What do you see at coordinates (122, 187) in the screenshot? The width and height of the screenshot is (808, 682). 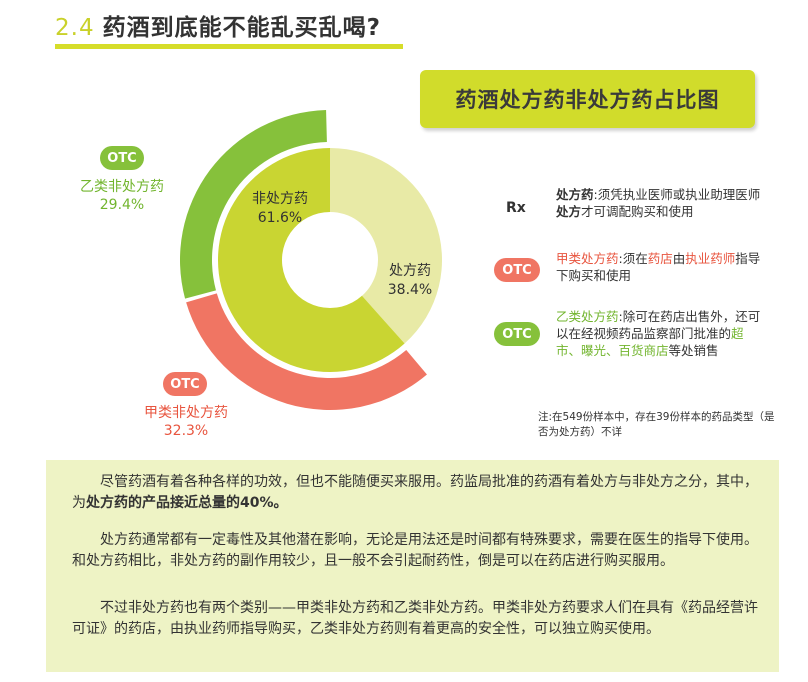 I see `slice-label: 乙类非处方药` at bounding box center [122, 187].